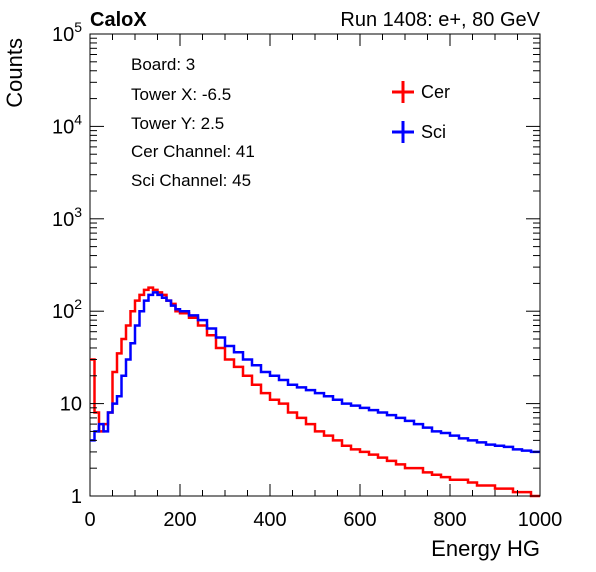 The width and height of the screenshot is (596, 572). Describe the element at coordinates (433, 132) in the screenshot. I see `legend-label-sci: Sci` at that location.